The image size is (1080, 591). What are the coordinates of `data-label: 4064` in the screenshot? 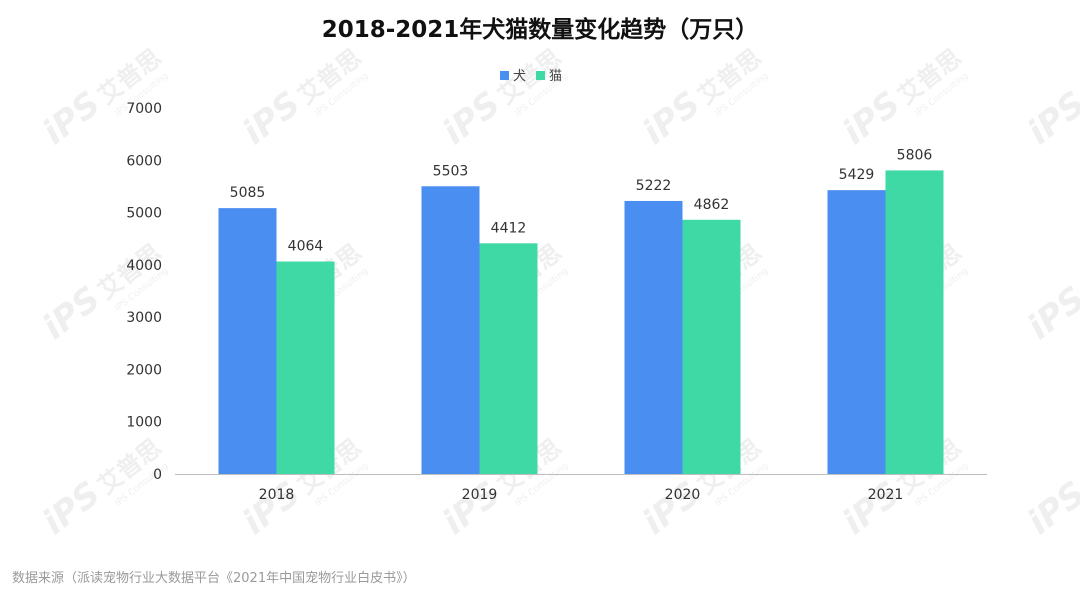 It's located at (306, 247).